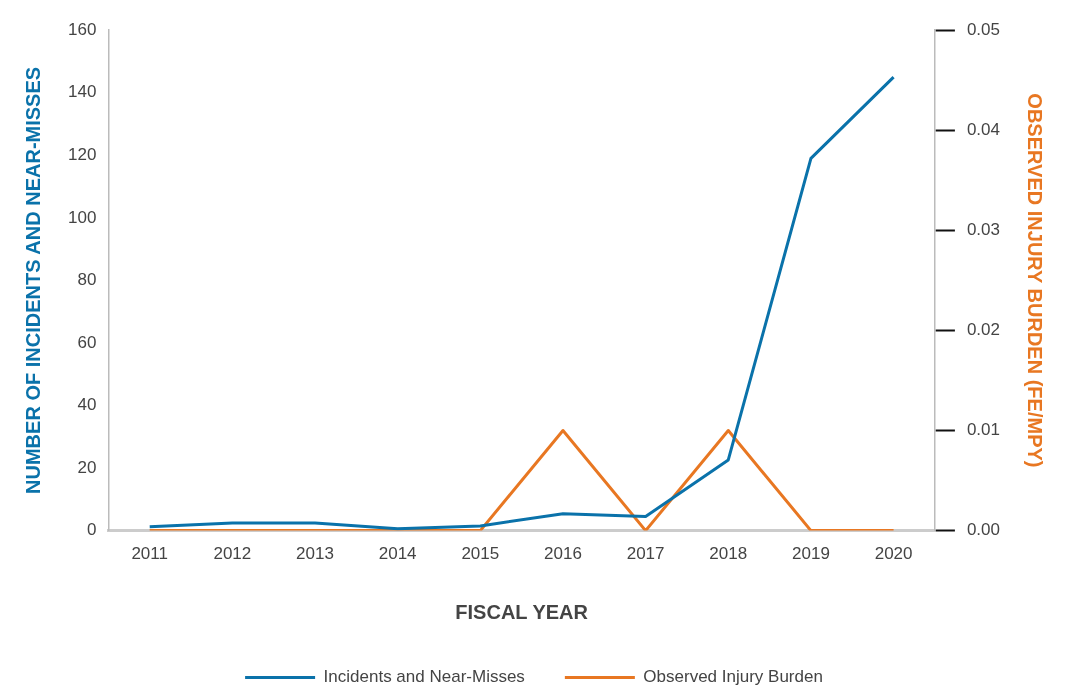 This screenshot has width=1074, height=700. Describe the element at coordinates (983, 530) in the screenshot. I see `y2-tick-label: 0.00` at that location.